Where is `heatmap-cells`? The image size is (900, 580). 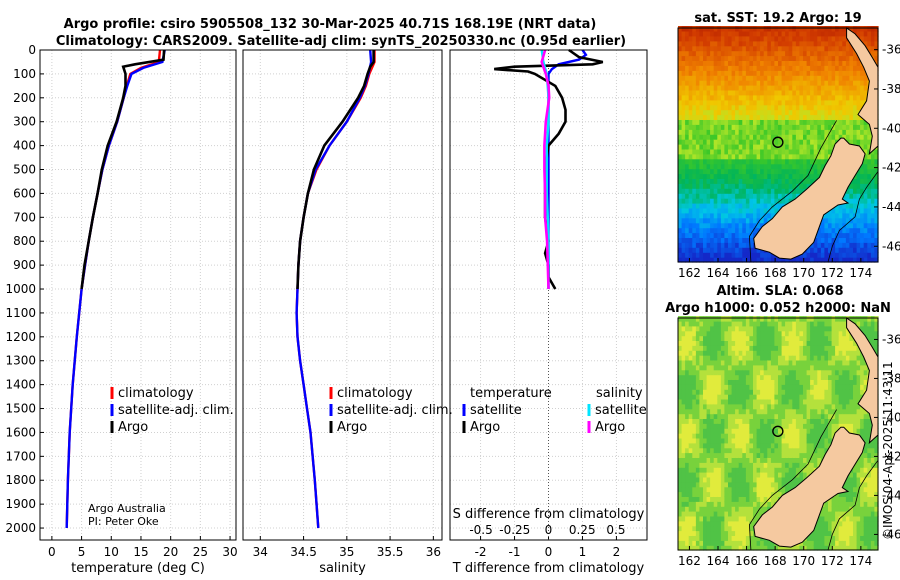
heatmap-cells is located at coordinates (778, 144).